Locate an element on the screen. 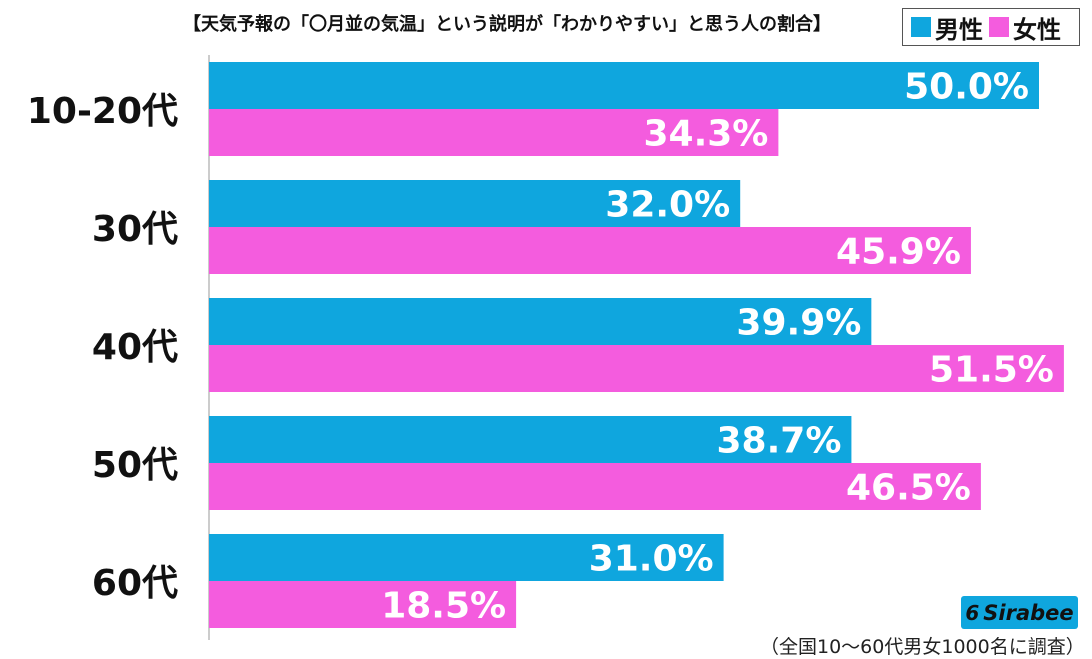 This screenshot has height=659, width=1092. bar-value-label-female: 45.9% is located at coordinates (898, 252).